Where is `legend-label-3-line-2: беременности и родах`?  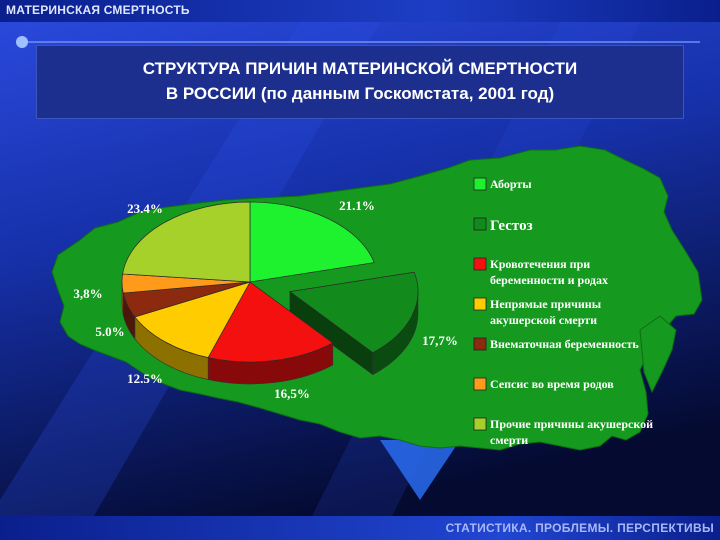 legend-label-3-line-2: беременности и родах is located at coordinates (549, 280).